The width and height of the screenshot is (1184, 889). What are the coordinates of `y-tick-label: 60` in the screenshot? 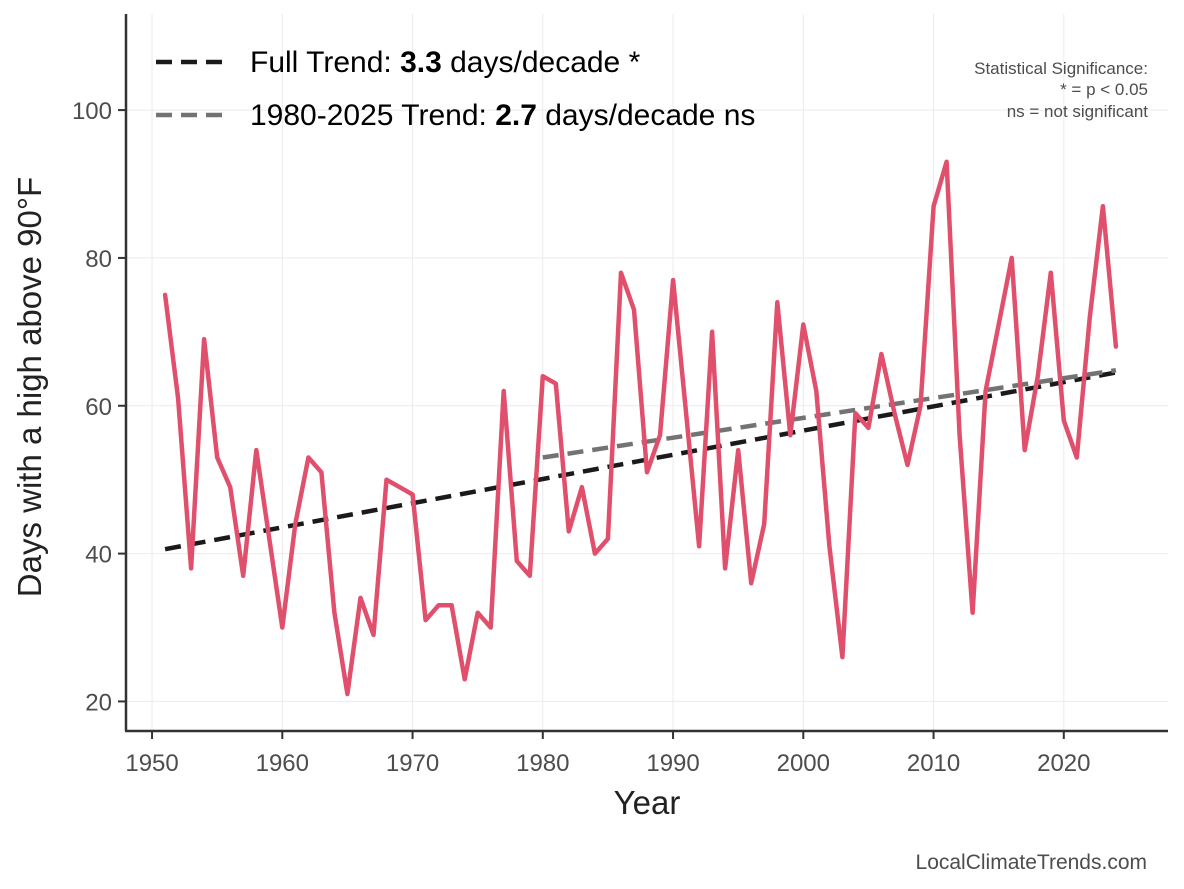 It's located at (98, 407).